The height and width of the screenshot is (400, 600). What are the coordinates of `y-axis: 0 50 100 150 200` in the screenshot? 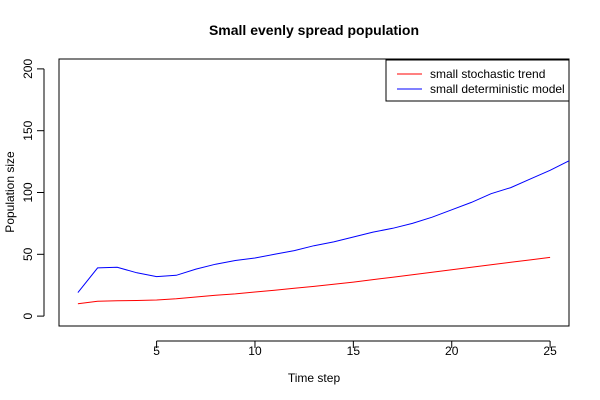 It's located at (33, 189).